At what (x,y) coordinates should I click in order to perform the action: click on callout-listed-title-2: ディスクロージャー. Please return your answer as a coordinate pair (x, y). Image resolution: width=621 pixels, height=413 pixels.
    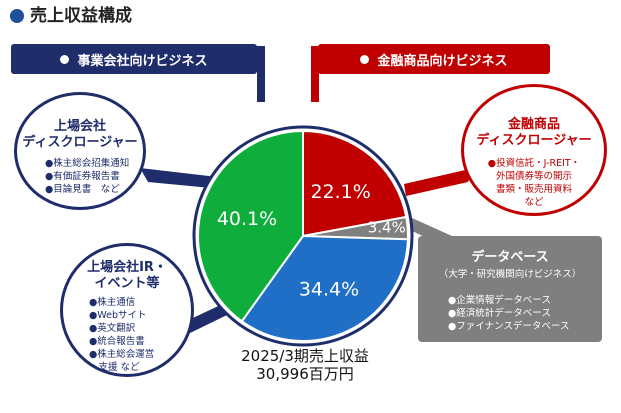
    Looking at the image, I should click on (80, 142).